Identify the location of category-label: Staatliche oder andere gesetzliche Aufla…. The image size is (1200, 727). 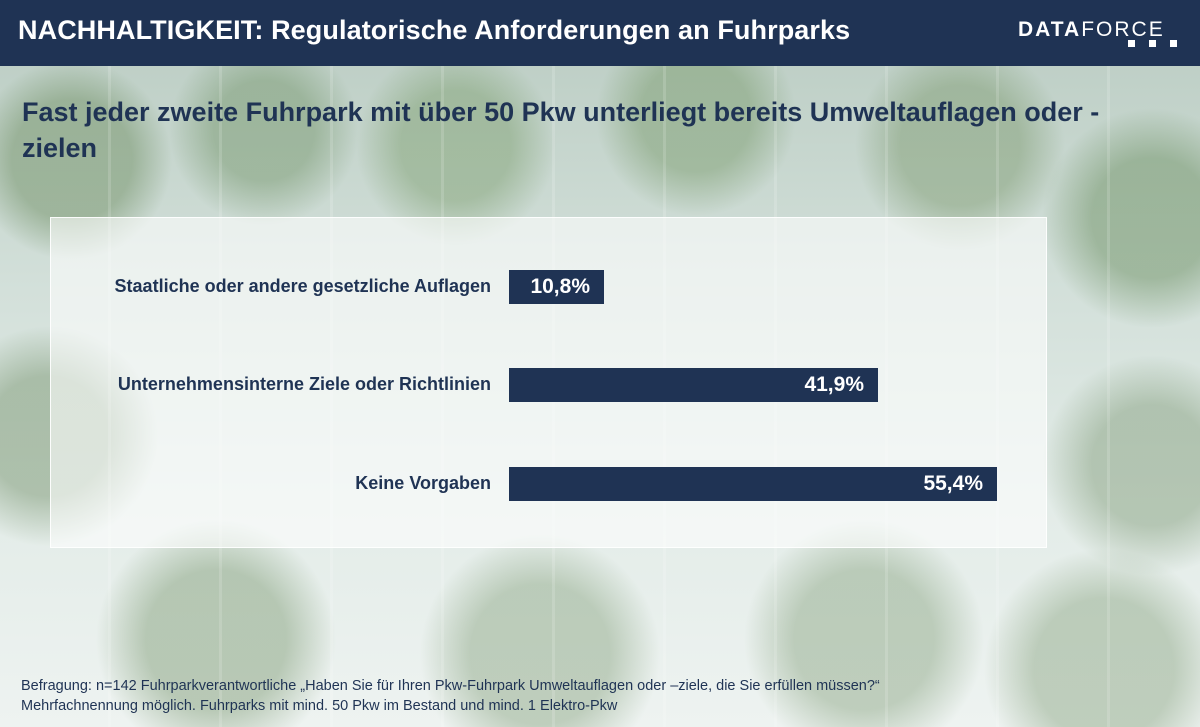
(302, 286).